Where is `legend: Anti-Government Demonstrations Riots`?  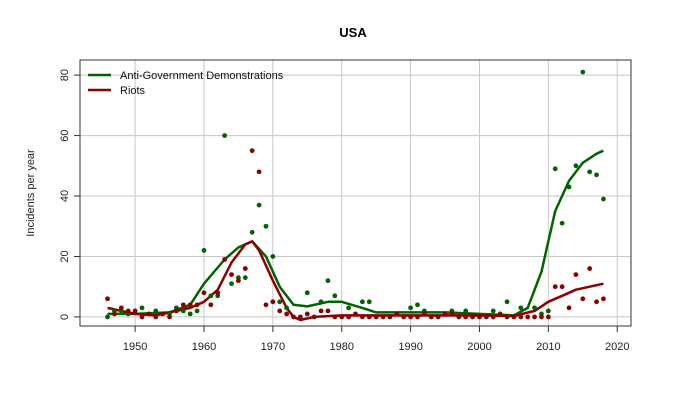
legend: Anti-Government Demonstrations Riots is located at coordinates (186, 83).